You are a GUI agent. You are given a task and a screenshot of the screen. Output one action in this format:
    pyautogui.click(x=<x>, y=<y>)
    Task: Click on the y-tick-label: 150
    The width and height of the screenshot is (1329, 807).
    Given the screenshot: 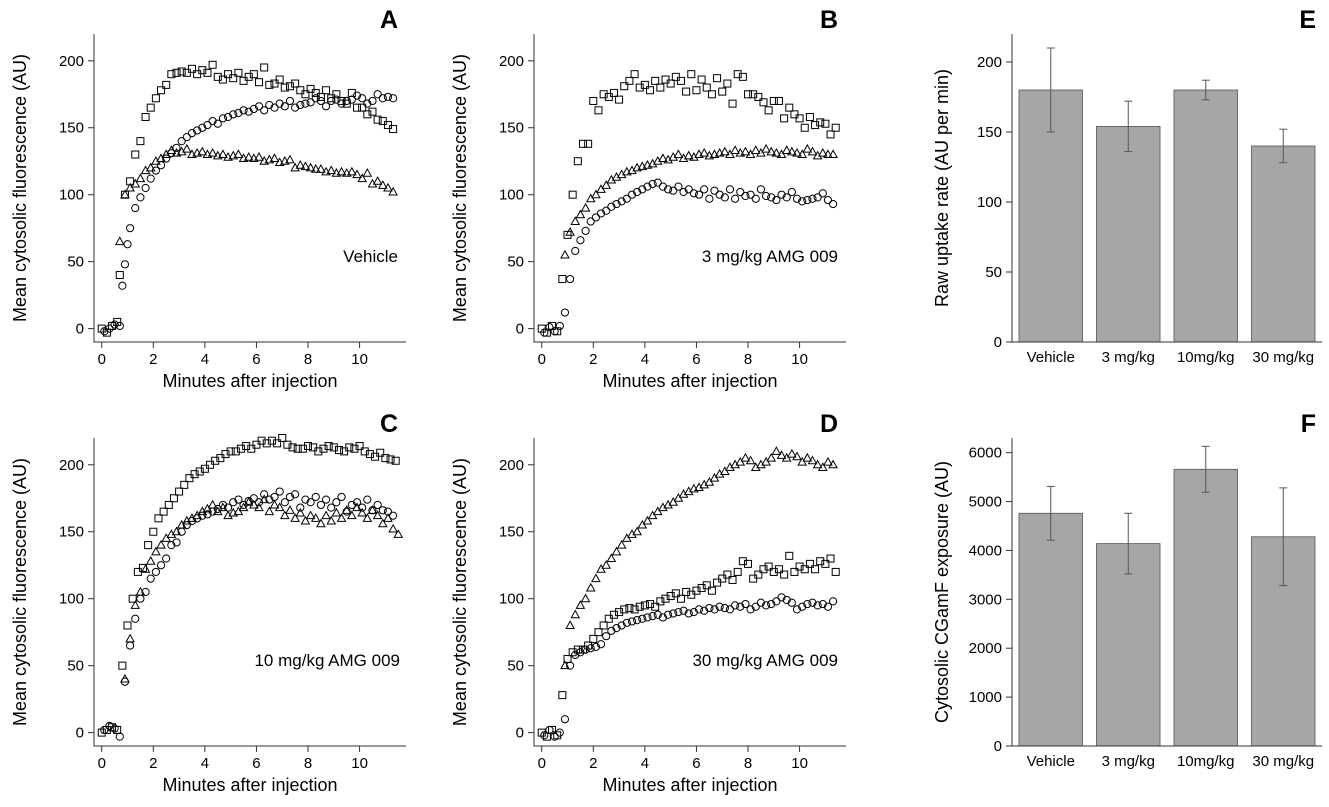 What is the action you would take?
    pyautogui.click(x=511, y=532)
    